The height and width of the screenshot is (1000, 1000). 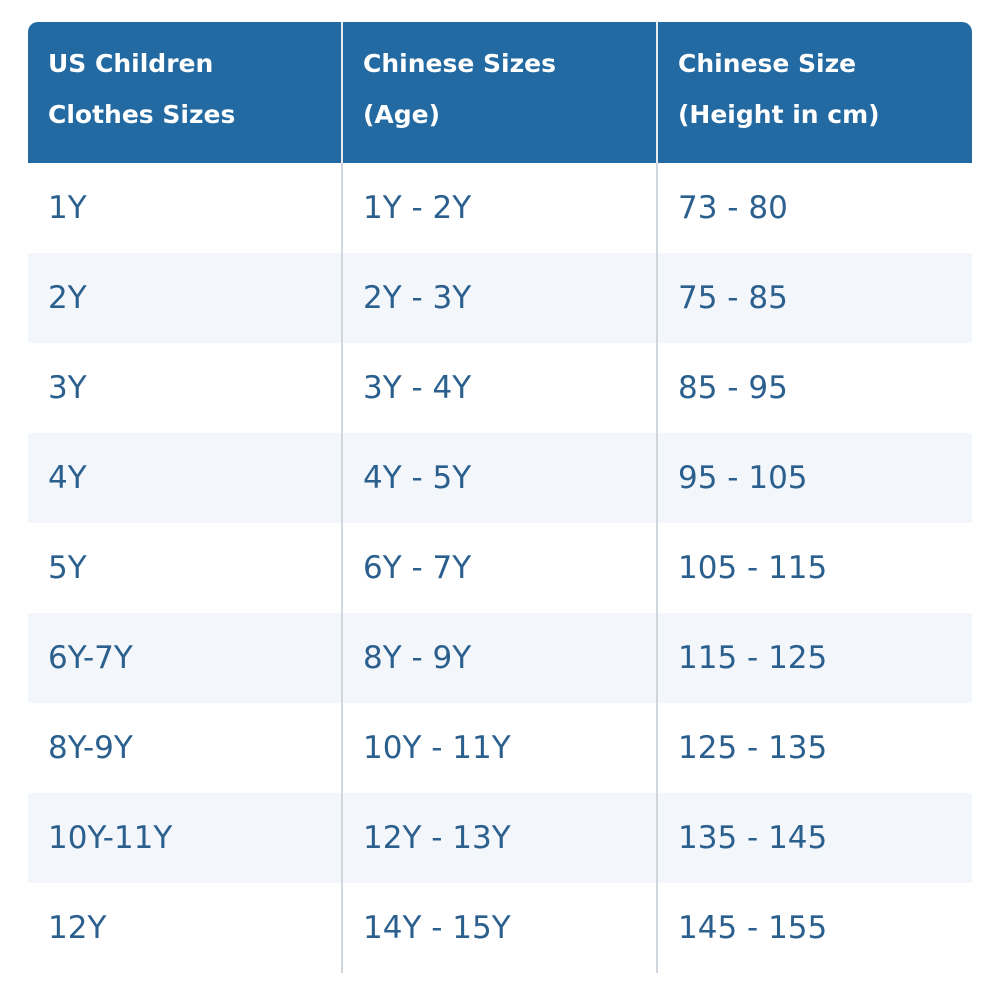 I want to click on cell-chinese-height: 115 - 125, so click(x=814, y=658).